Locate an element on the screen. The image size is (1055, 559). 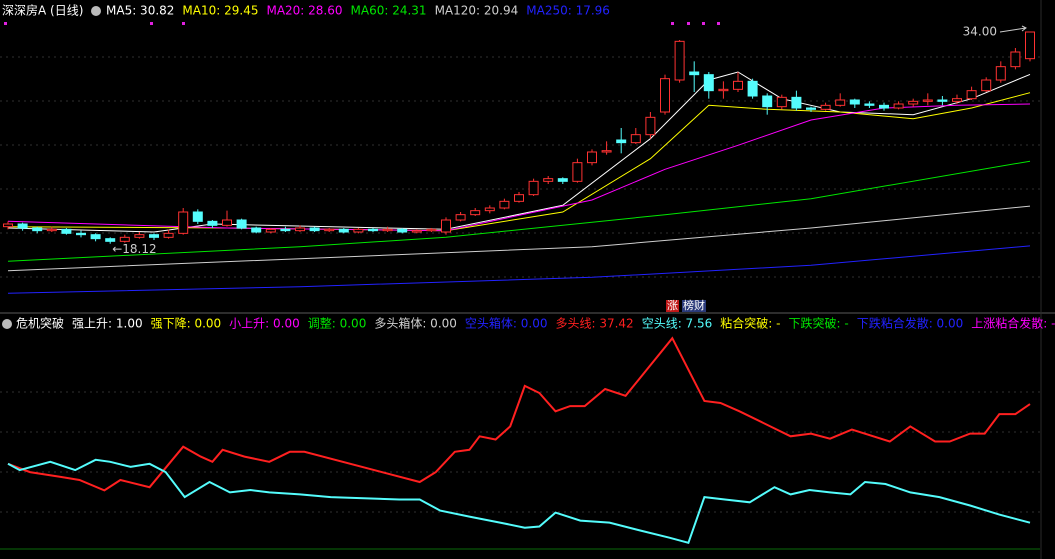
badge: 榜财 is located at coordinates (694, 305).